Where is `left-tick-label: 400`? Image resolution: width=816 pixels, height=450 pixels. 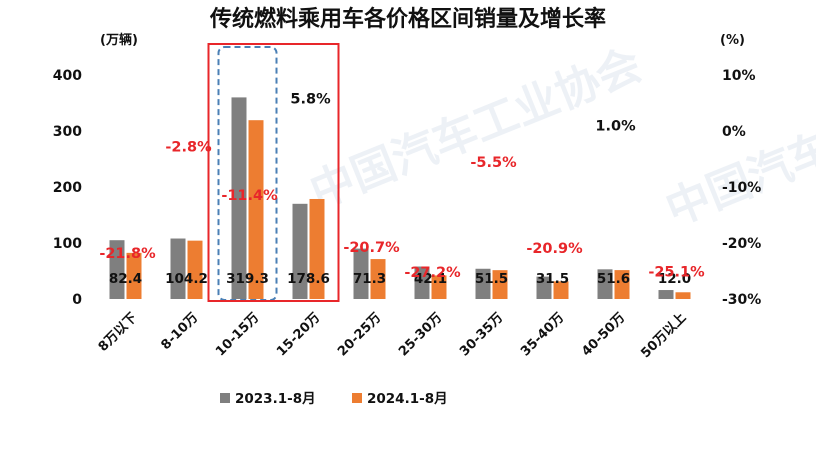
left-tick-label: 400 is located at coordinates (67, 76).